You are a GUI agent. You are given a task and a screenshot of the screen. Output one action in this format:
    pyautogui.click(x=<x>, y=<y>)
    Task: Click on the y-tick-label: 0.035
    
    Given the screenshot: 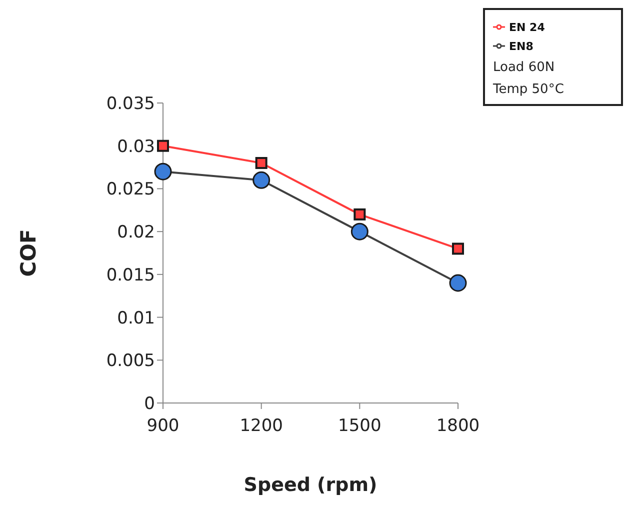 What is the action you would take?
    pyautogui.click(x=130, y=104)
    